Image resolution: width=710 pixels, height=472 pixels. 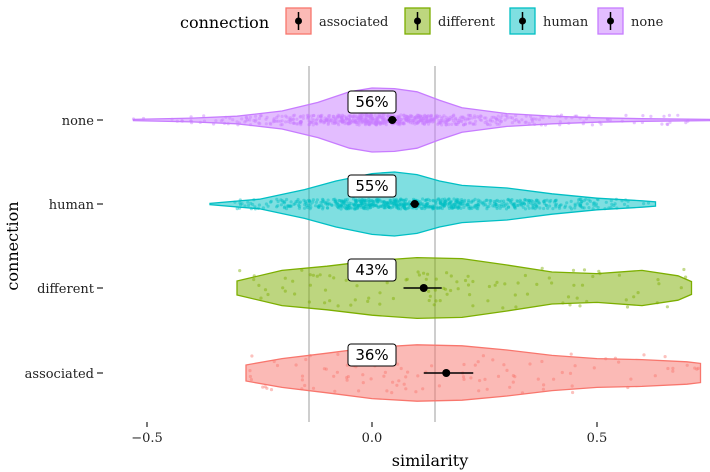 I want to click on percent-label-box, so click(x=372, y=270).